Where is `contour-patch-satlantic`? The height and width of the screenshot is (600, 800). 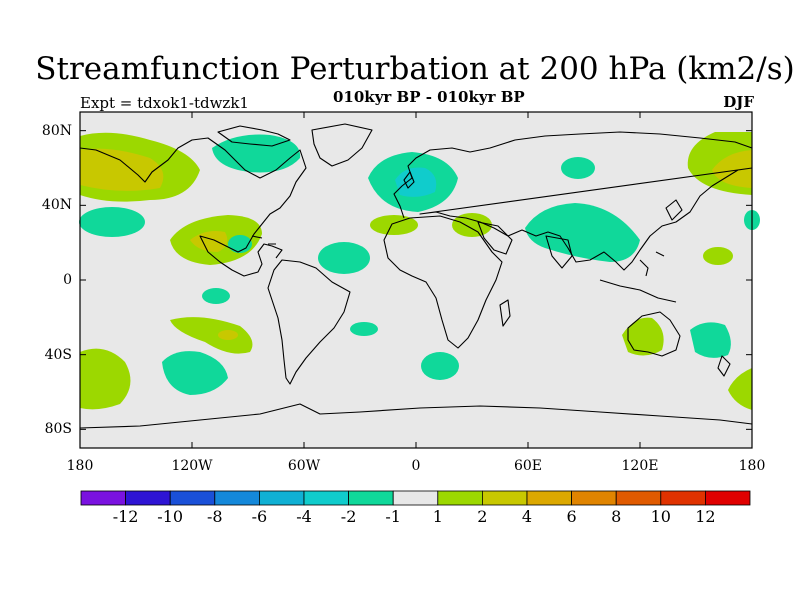 contour-patch-satlantic is located at coordinates (364, 329).